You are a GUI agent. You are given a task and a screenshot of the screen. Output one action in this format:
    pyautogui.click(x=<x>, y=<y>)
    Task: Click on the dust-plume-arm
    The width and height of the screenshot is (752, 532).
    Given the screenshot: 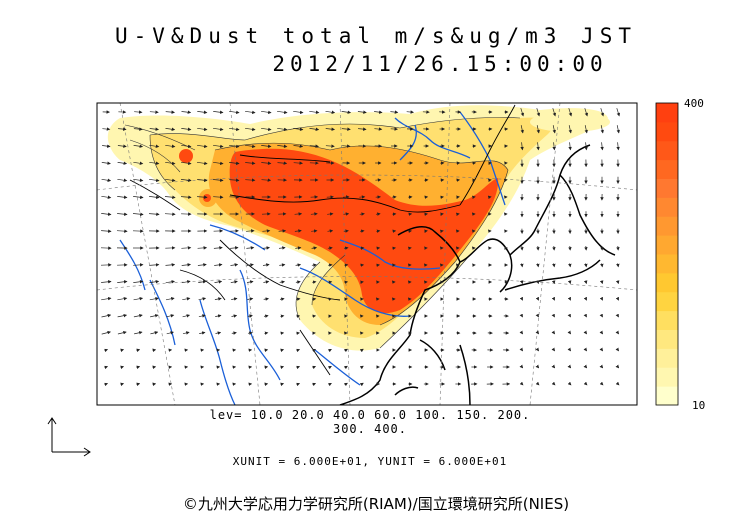 What is the action you would take?
    pyautogui.click(x=570, y=122)
    